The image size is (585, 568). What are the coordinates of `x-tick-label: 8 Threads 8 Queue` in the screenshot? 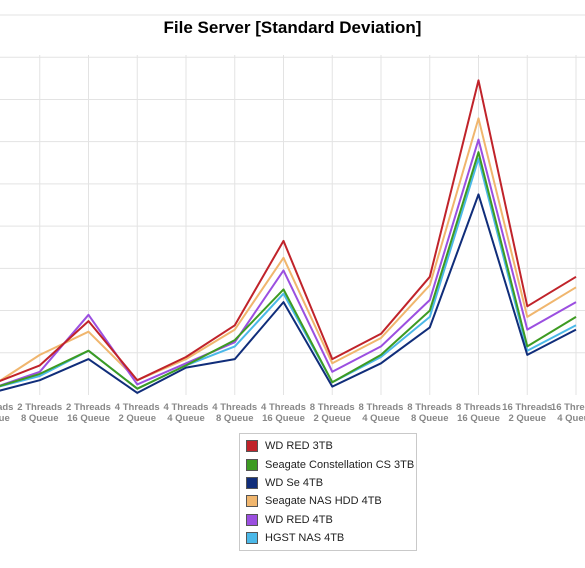 It's located at (429, 413).